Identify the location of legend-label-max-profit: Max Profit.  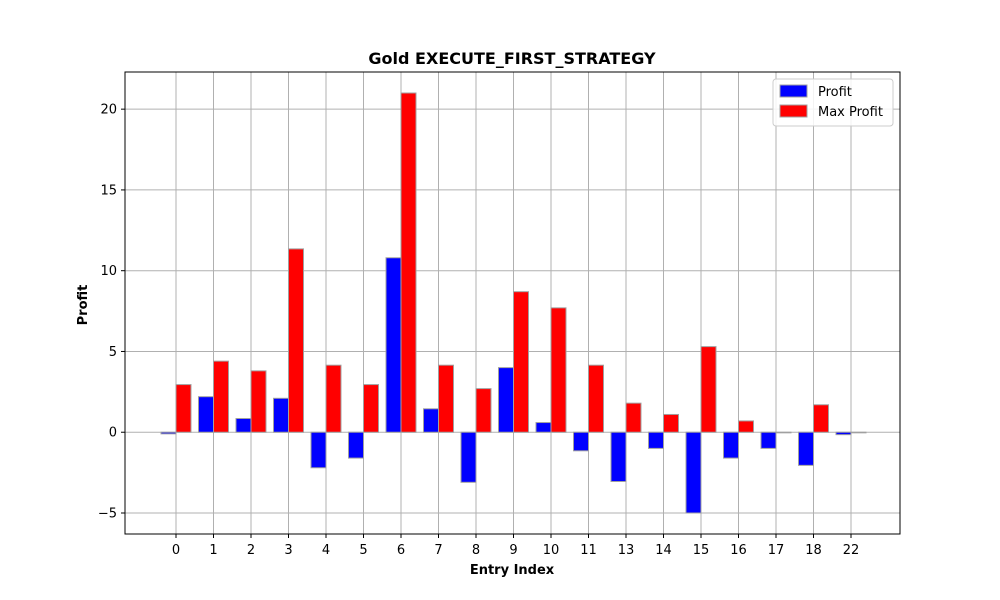
(850, 112).